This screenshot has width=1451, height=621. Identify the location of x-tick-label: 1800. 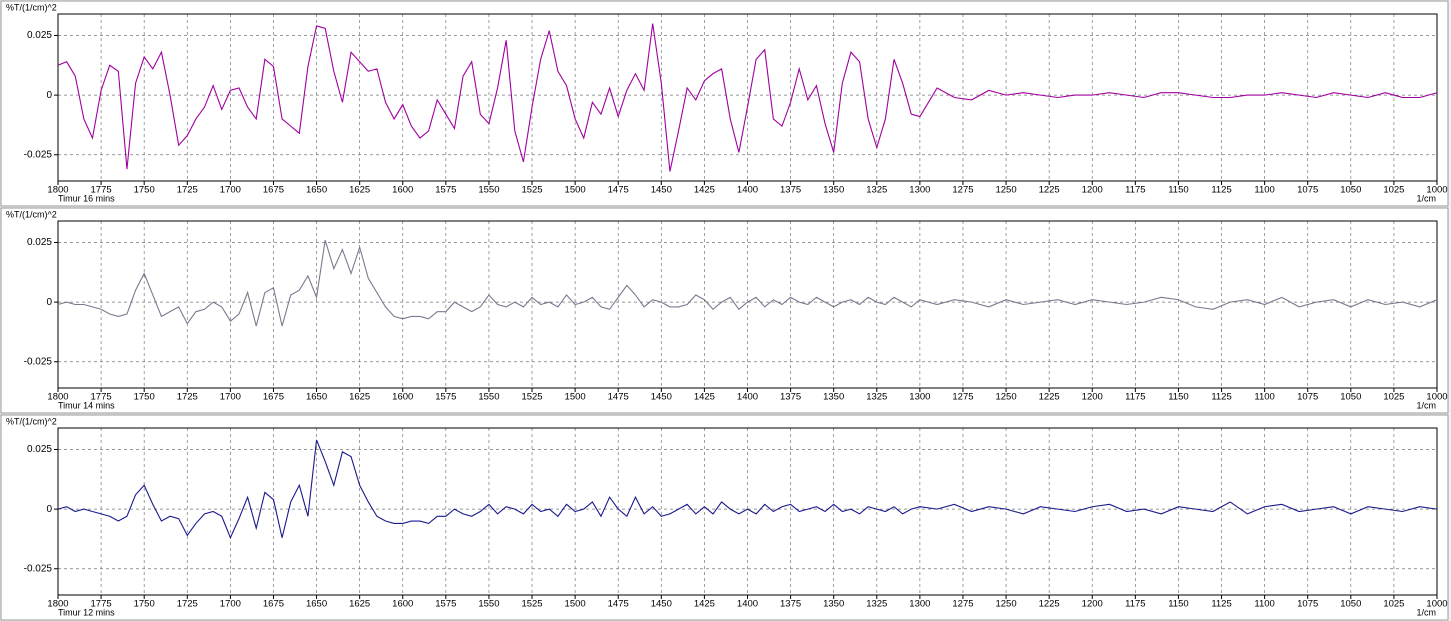
(57, 604).